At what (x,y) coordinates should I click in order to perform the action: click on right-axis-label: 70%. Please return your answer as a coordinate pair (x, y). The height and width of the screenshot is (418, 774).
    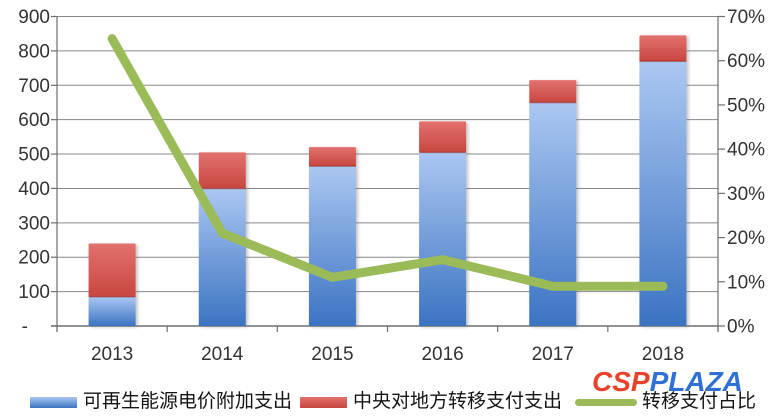
    Looking at the image, I should click on (746, 17).